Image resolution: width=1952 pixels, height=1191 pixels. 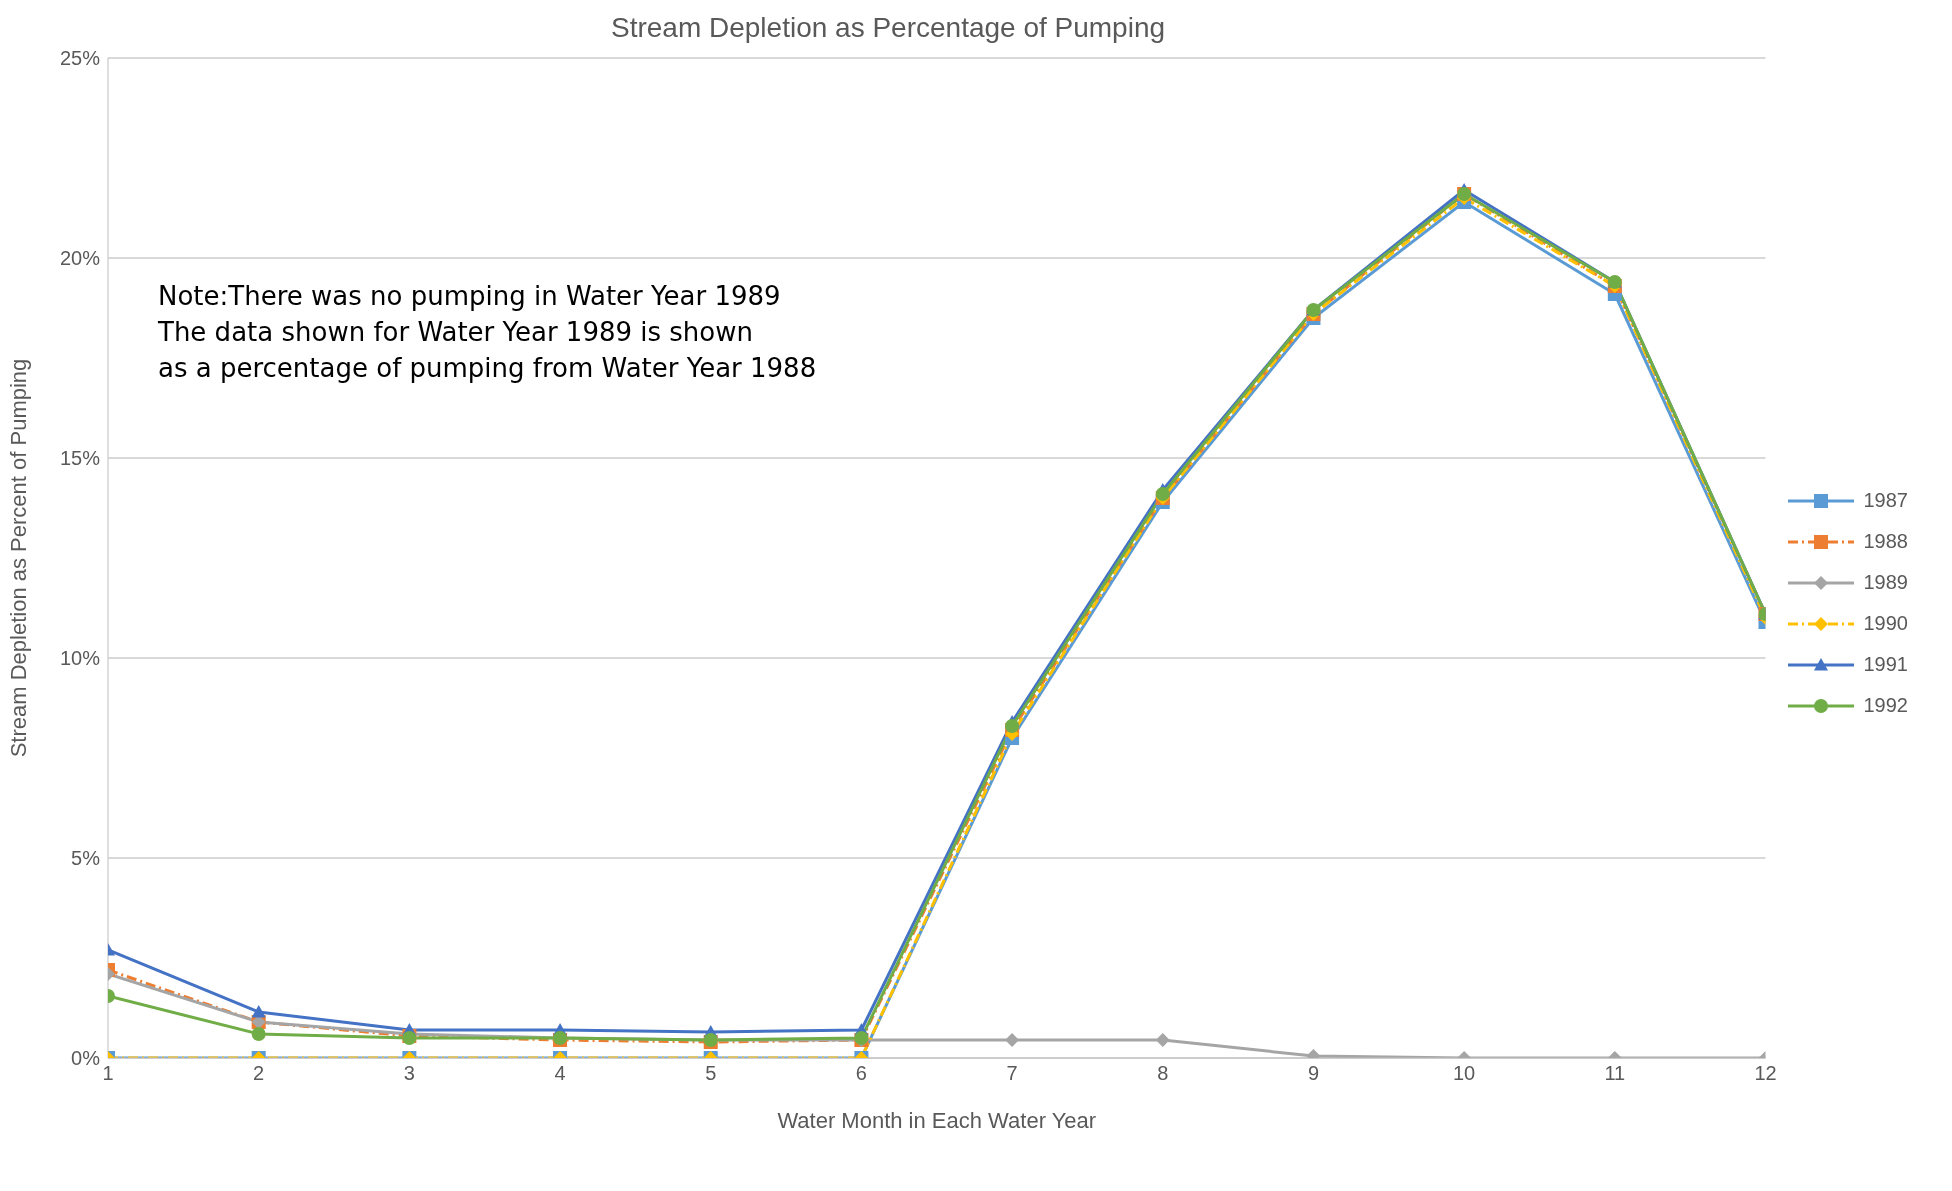 I want to click on x-tick-label: 5, so click(x=711, y=1073).